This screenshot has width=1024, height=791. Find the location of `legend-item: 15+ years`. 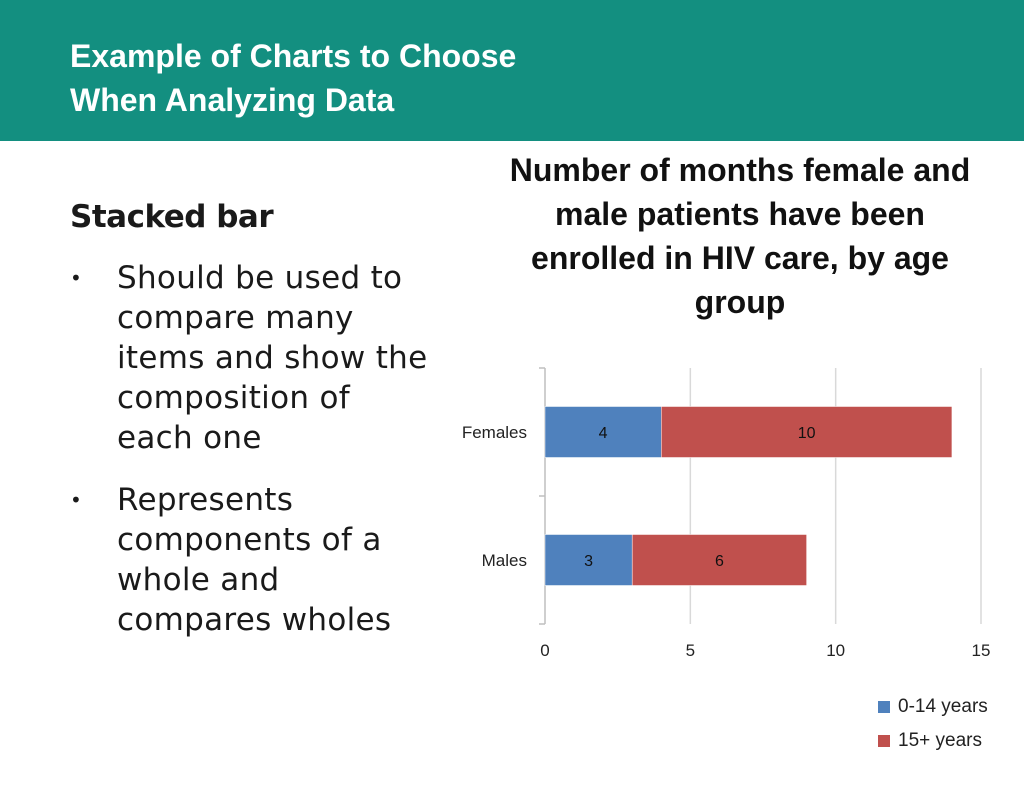

legend-item: 15+ years is located at coordinates (933, 741).